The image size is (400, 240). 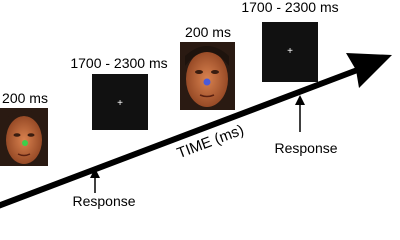 What do you see at coordinates (369, 70) in the screenshot?
I see `time-arrow-head` at bounding box center [369, 70].